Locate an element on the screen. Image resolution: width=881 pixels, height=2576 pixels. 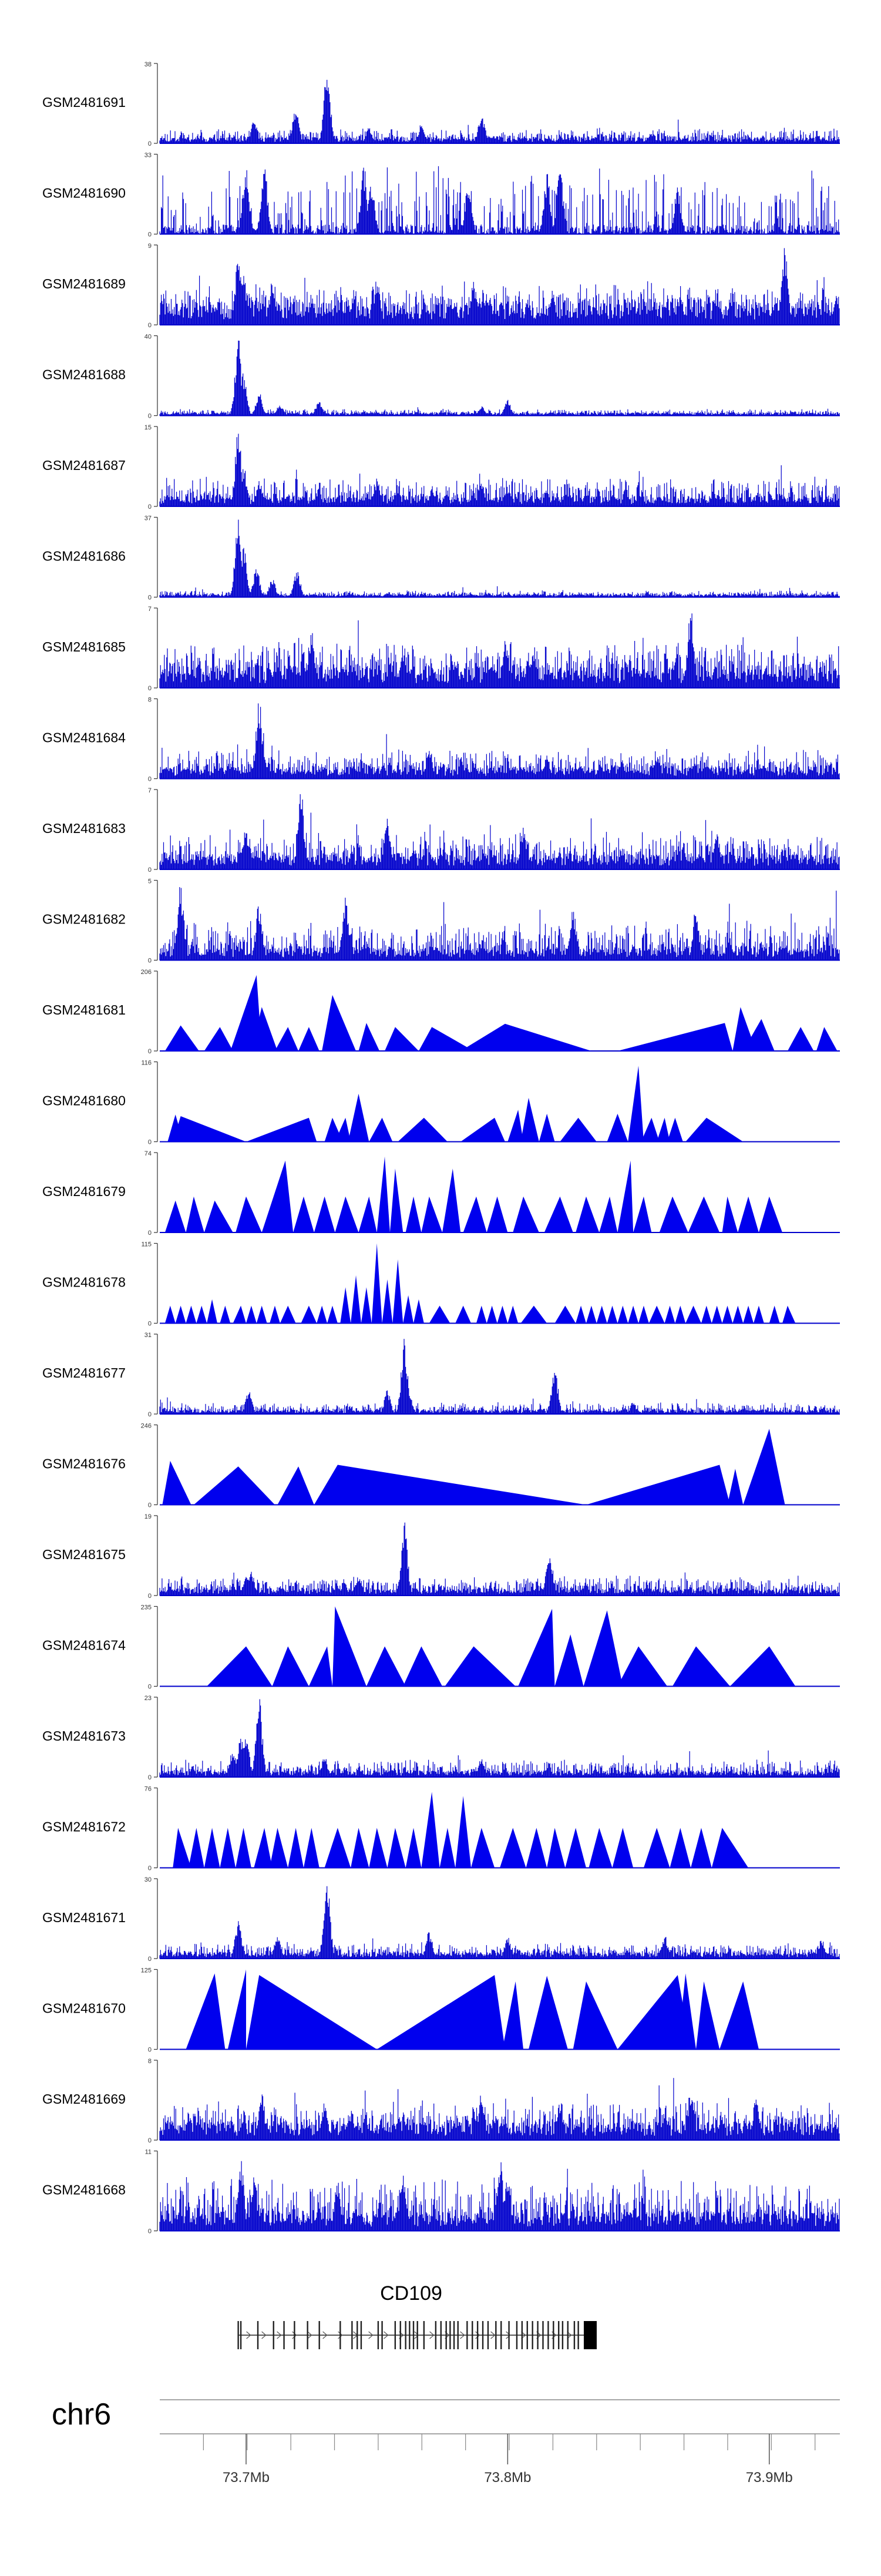
track-label: GSM2481677 is located at coordinates (84, 1373).